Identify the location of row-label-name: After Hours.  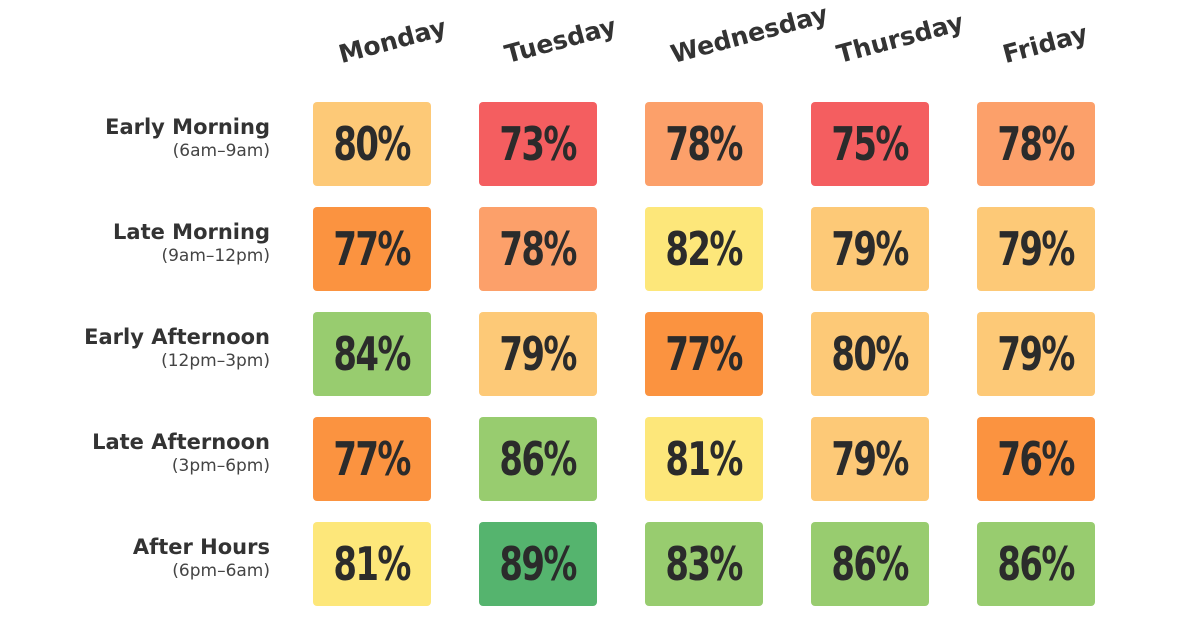
(201, 547).